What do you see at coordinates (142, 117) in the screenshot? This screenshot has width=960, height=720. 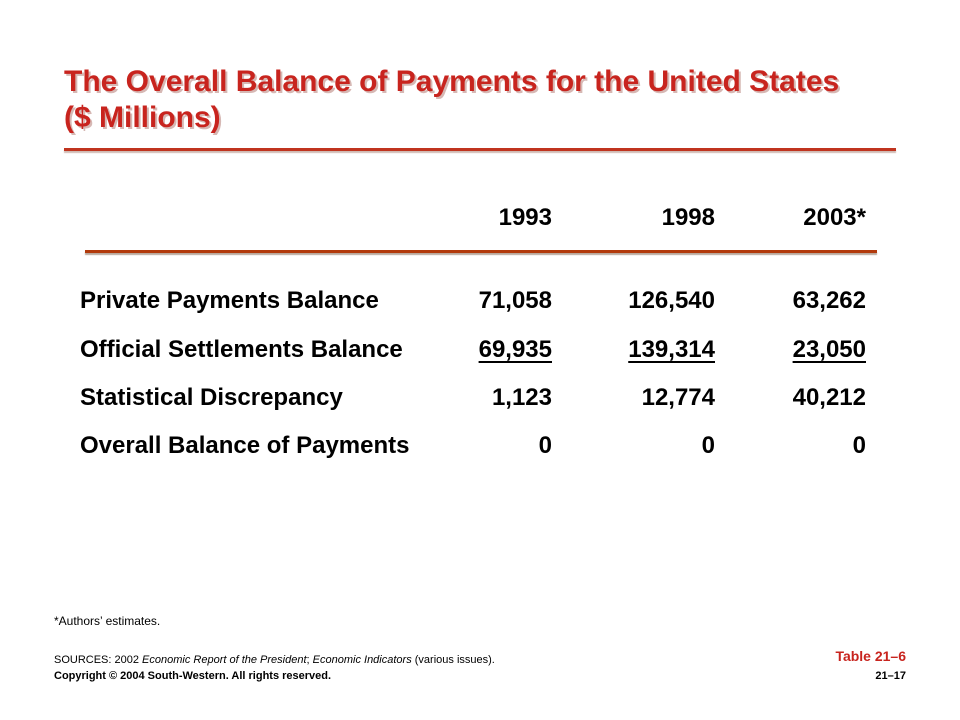 I see `slide-title-line2: ($ Millions)` at bounding box center [142, 117].